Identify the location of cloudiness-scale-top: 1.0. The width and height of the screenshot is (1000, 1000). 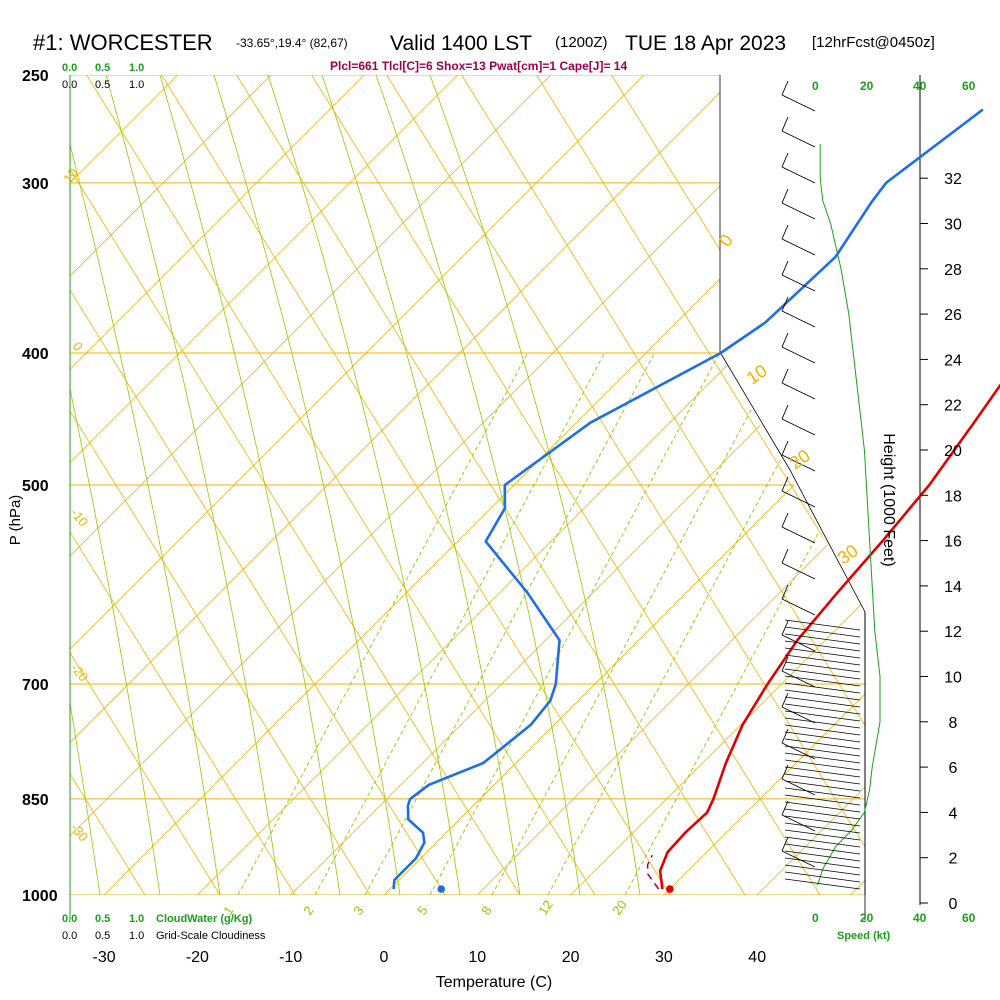
(136, 85).